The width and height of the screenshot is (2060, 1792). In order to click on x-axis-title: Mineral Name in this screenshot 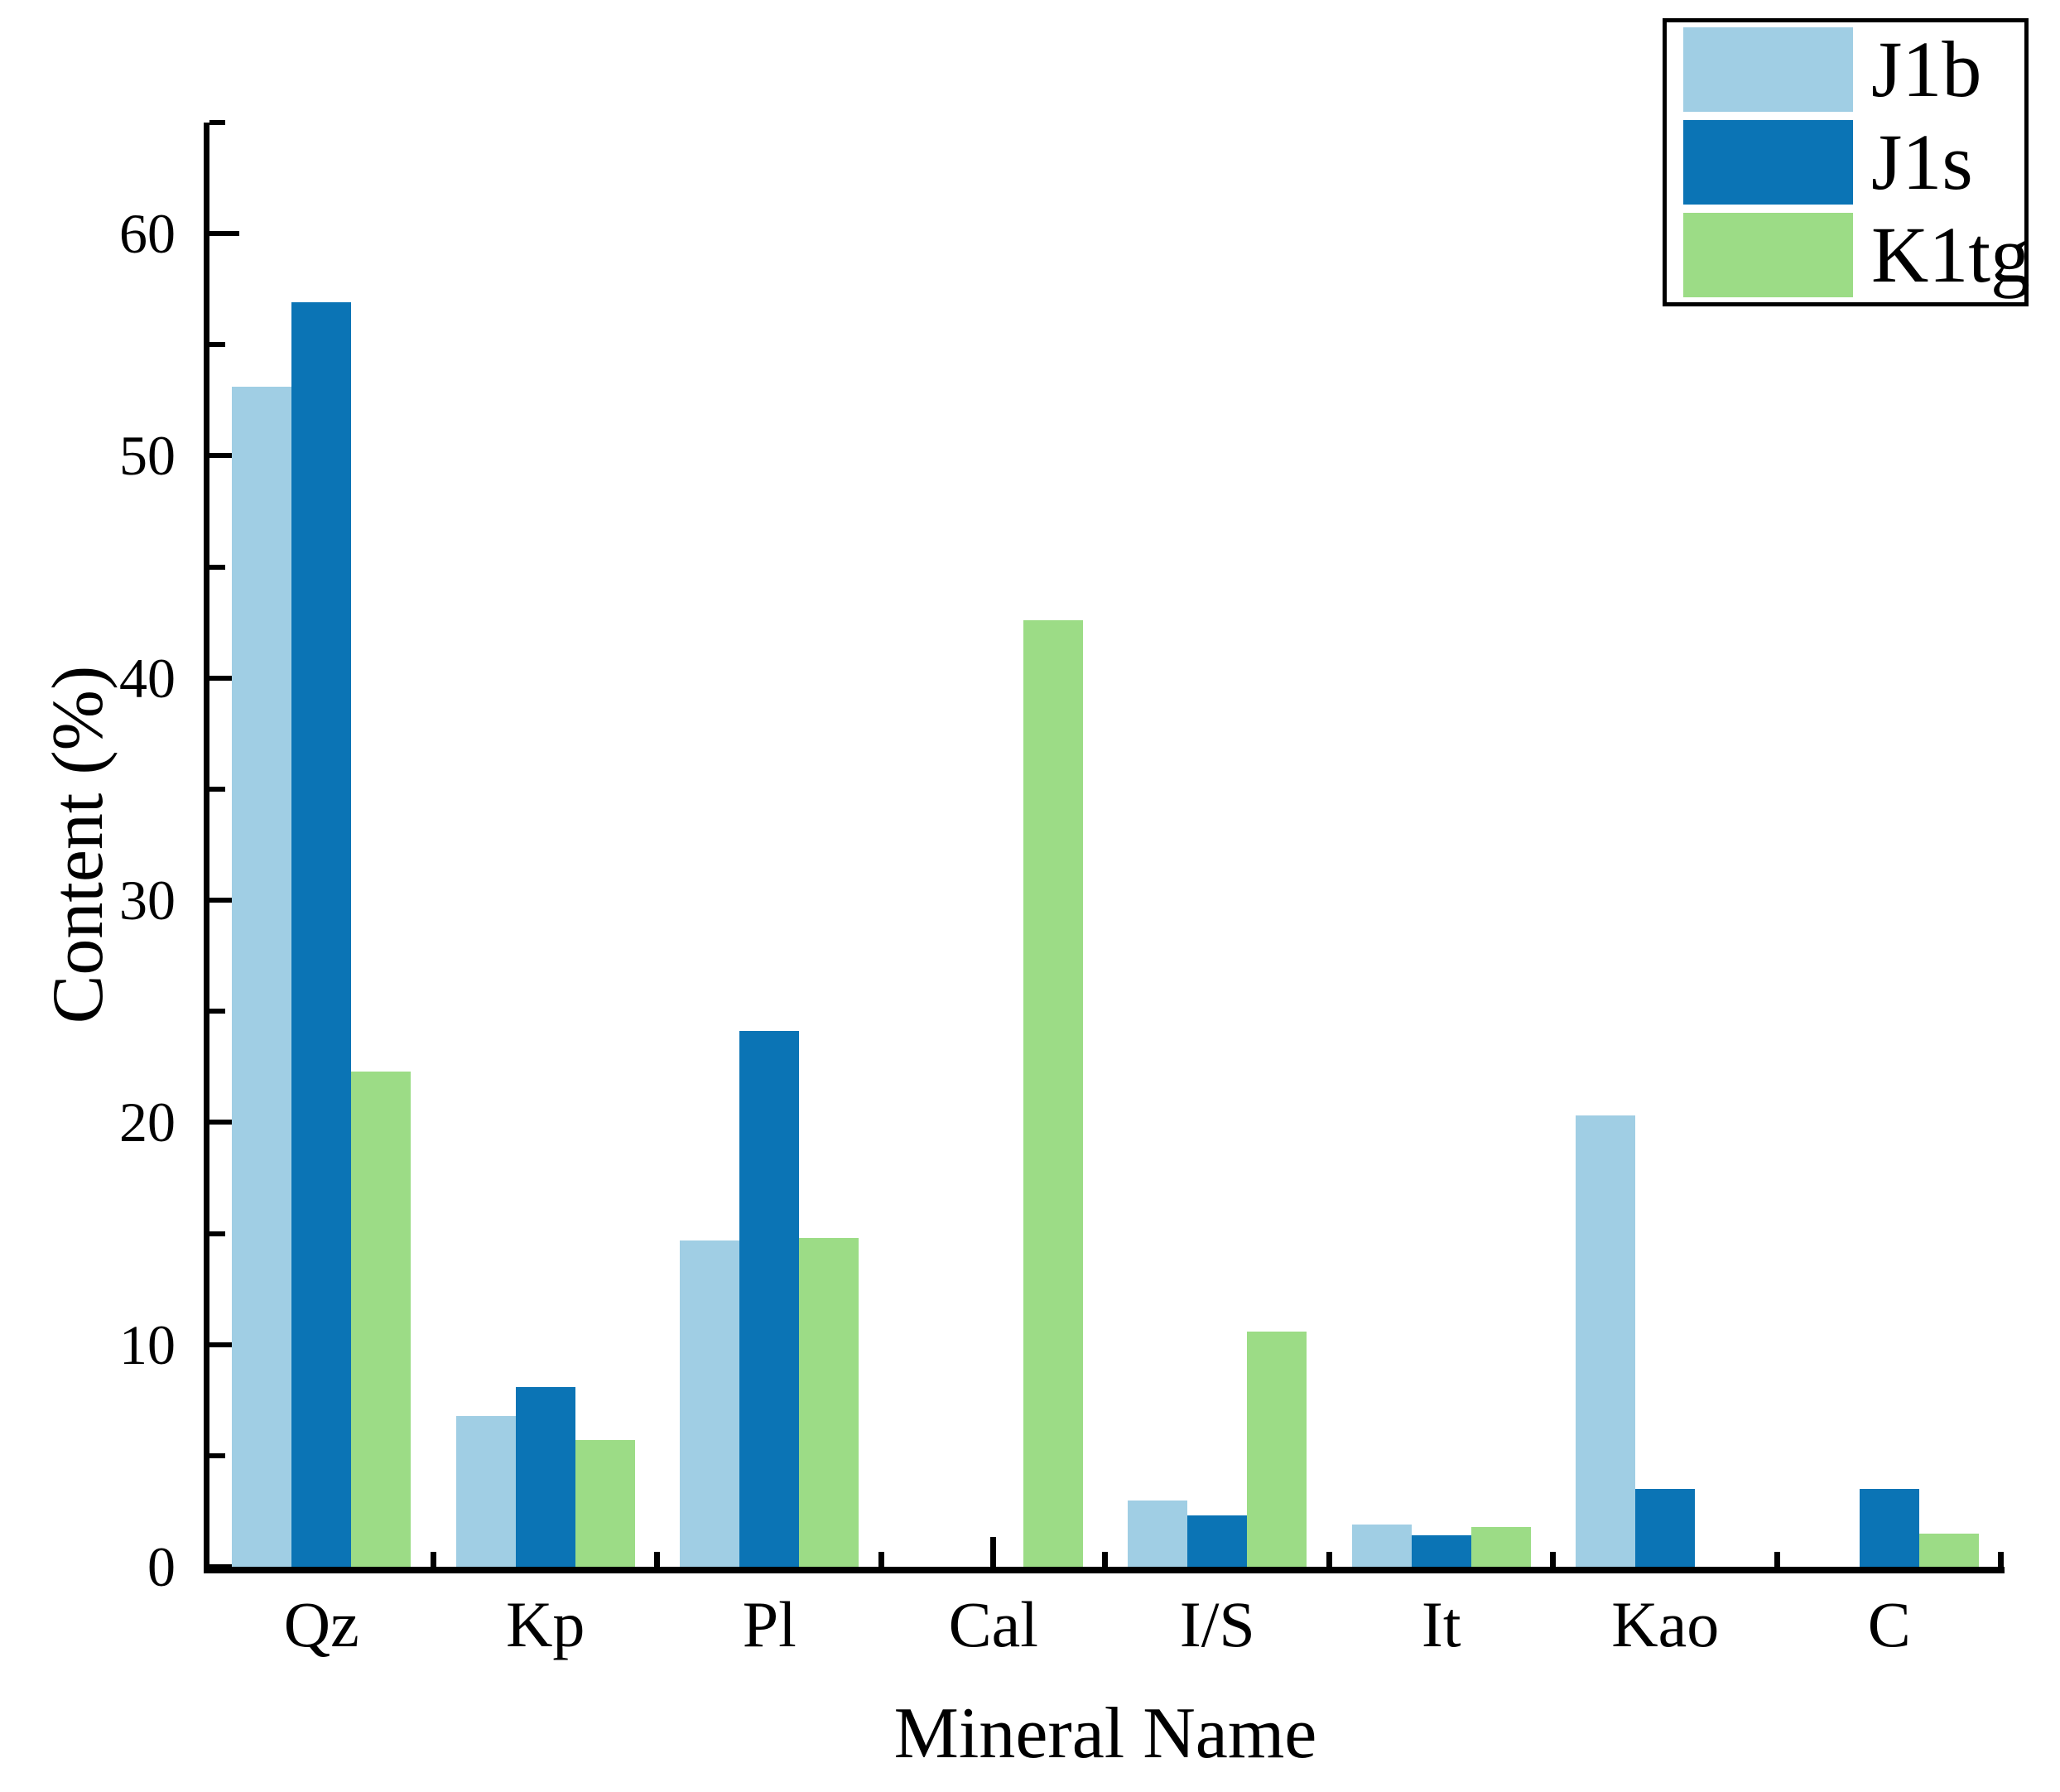, I will do `click(1105, 1734)`.